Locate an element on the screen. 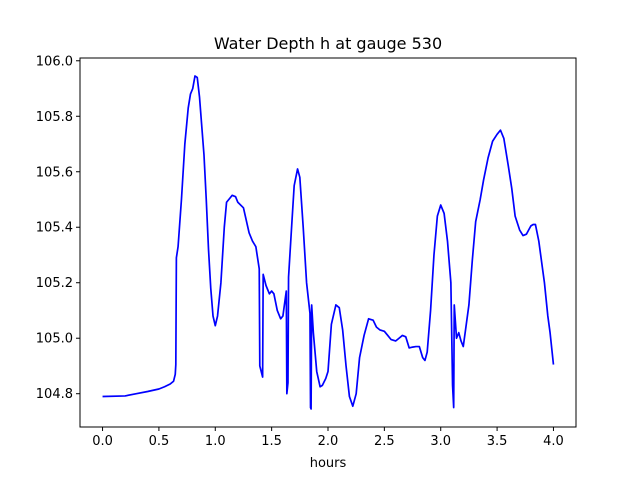 This screenshot has height=480, width=640. x-tick-label: 2.0 is located at coordinates (328, 441).